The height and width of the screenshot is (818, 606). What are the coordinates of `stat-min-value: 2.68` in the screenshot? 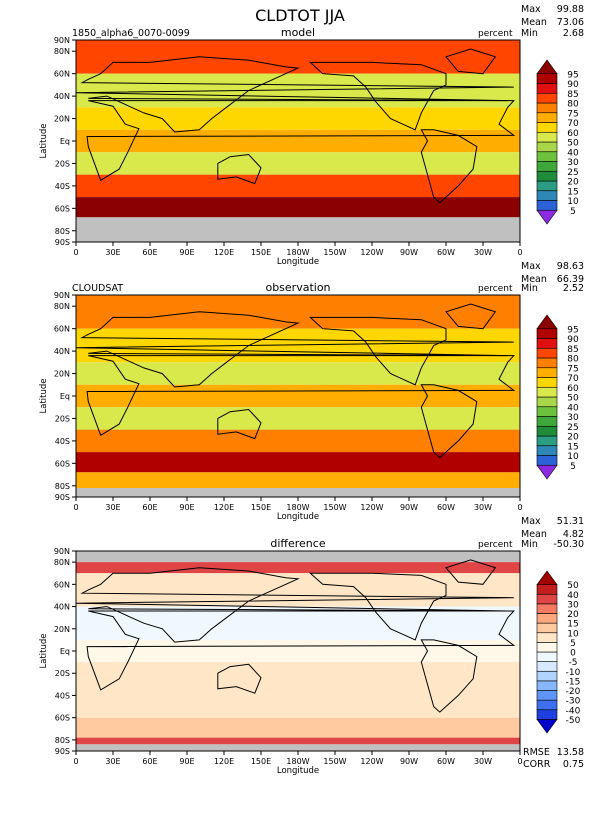 It's located at (573, 33).